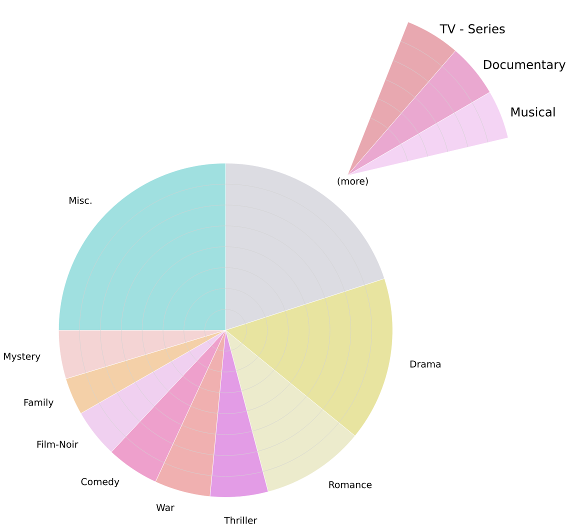  I want to click on slice-label: Misc., so click(81, 200).